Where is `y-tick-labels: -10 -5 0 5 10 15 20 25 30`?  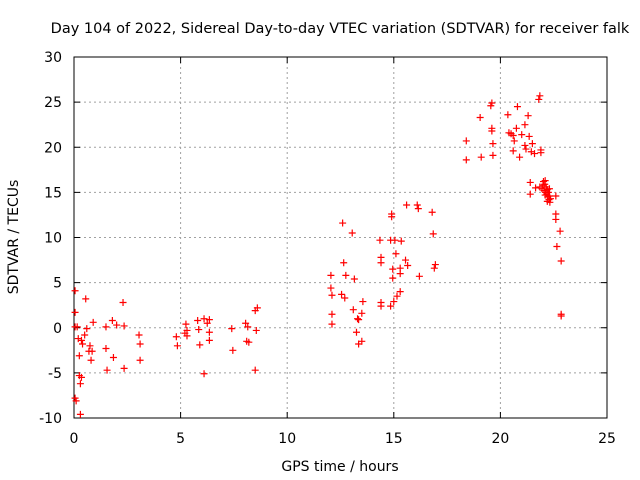 y-tick-labels: -10 -5 0 5 10 15 20 25 30 is located at coordinates (50, 238).